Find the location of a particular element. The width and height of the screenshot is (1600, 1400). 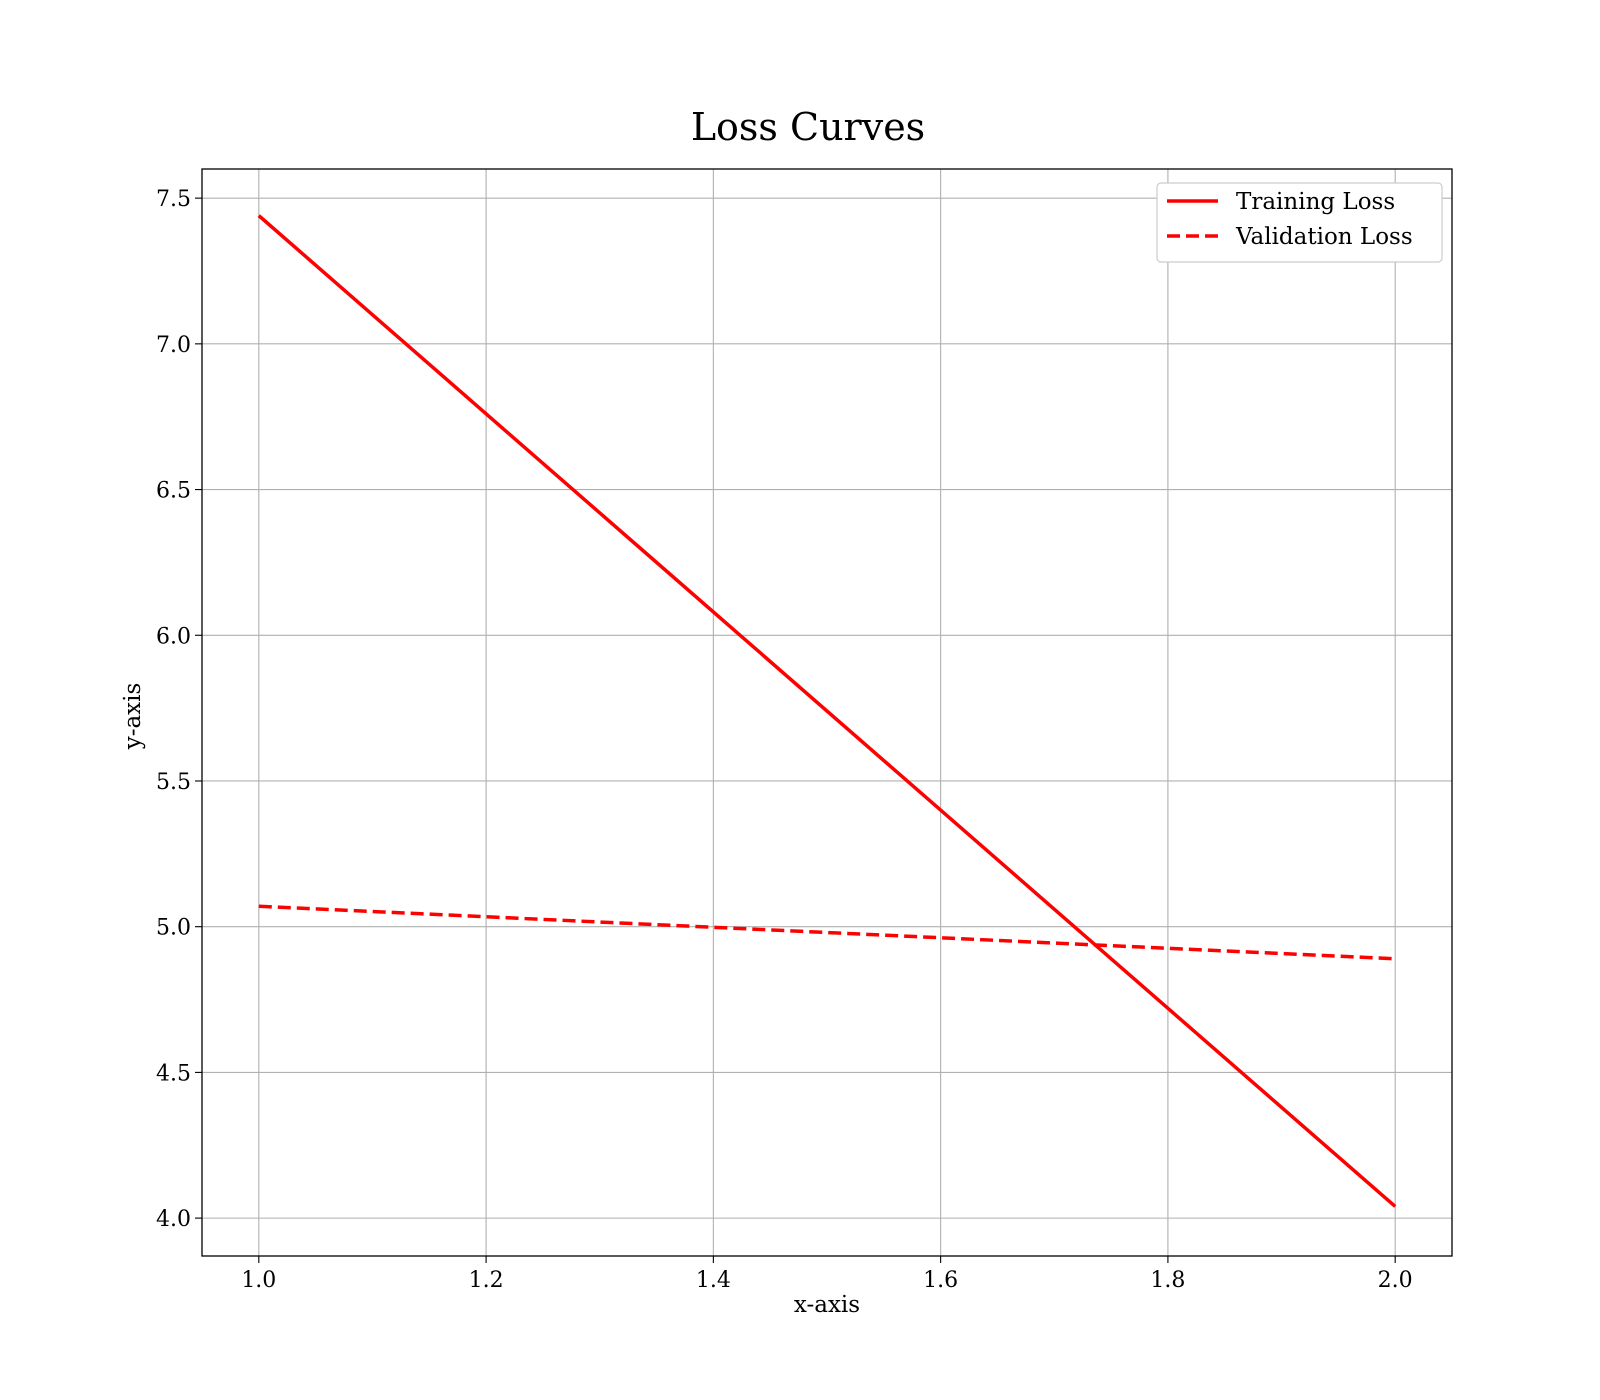

x-tick-label: 1.4 is located at coordinates (713, 1280).